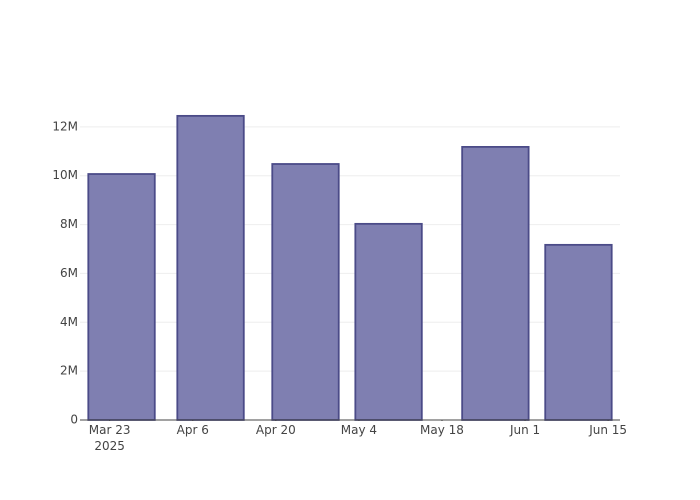  I want to click on x-tick-label: May 18, so click(442, 430).